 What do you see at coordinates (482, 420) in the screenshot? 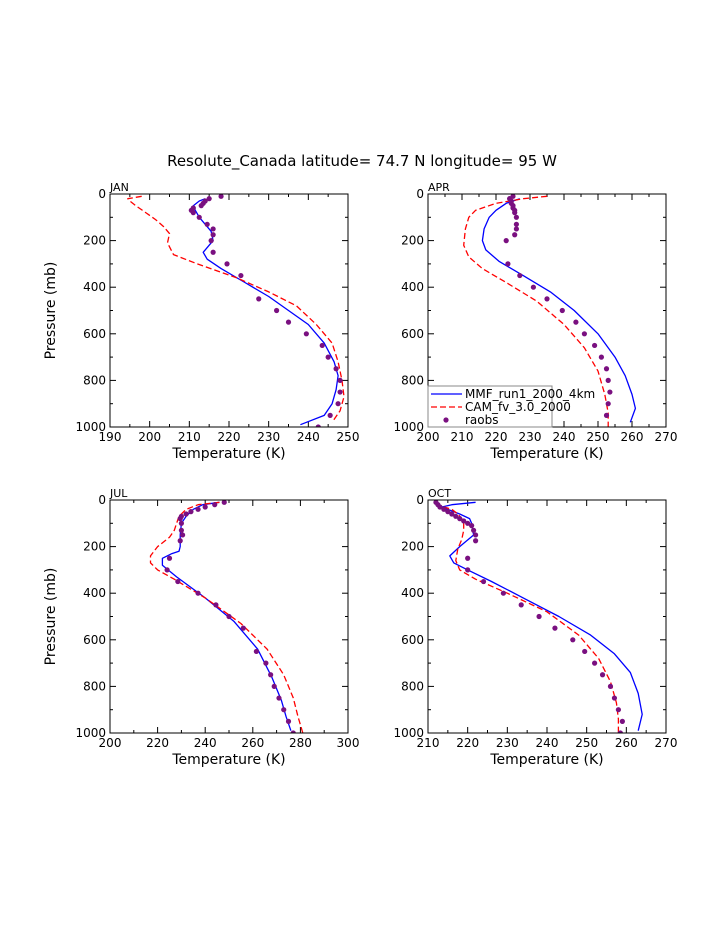
I see `legend-label: raobs` at bounding box center [482, 420].